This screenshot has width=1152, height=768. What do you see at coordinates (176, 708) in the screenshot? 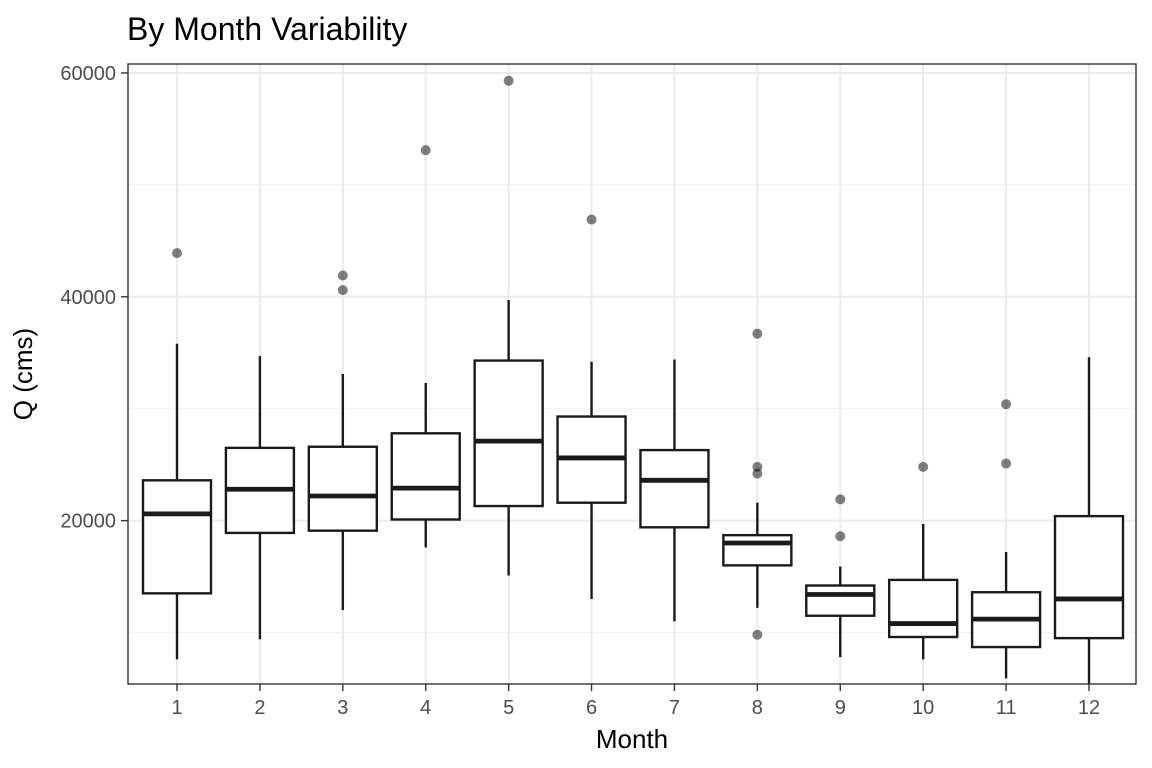
I see `x-tick-label: 1` at bounding box center [176, 708].